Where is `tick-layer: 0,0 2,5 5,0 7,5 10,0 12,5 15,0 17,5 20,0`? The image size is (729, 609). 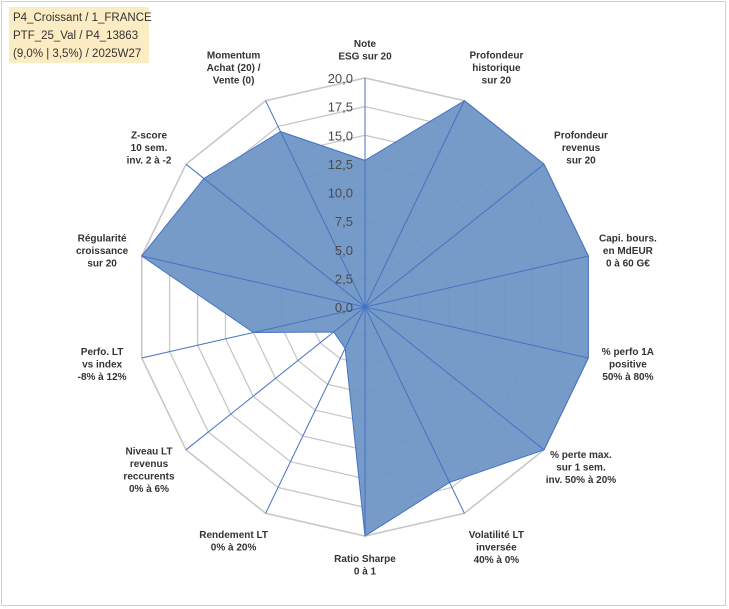
tick-layer: 0,0 2,5 5,0 7,5 10,0 12,5 15,0 17,5 20,0 is located at coordinates (340, 193).